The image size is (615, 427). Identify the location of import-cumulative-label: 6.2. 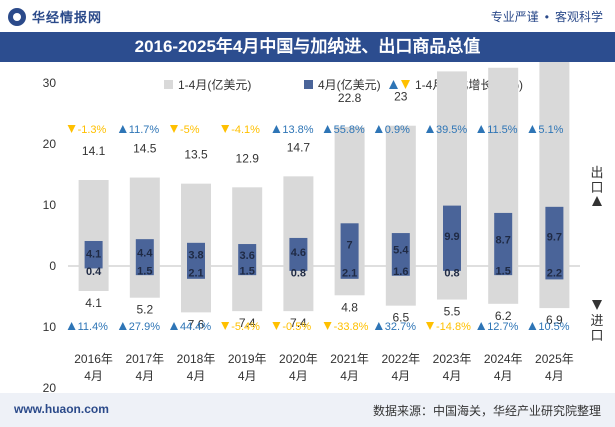
(503, 316).